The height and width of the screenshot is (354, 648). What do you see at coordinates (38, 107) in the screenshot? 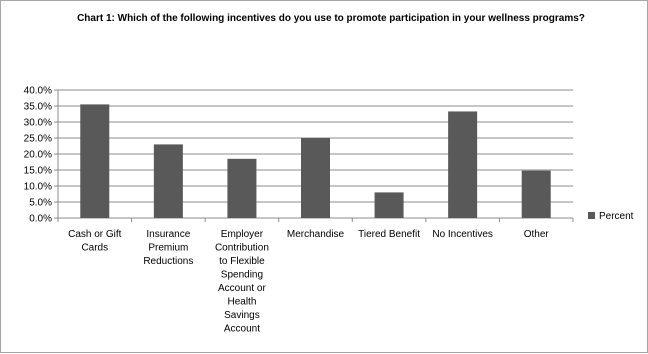
I see `y-tick-label: 35.0%` at bounding box center [38, 107].